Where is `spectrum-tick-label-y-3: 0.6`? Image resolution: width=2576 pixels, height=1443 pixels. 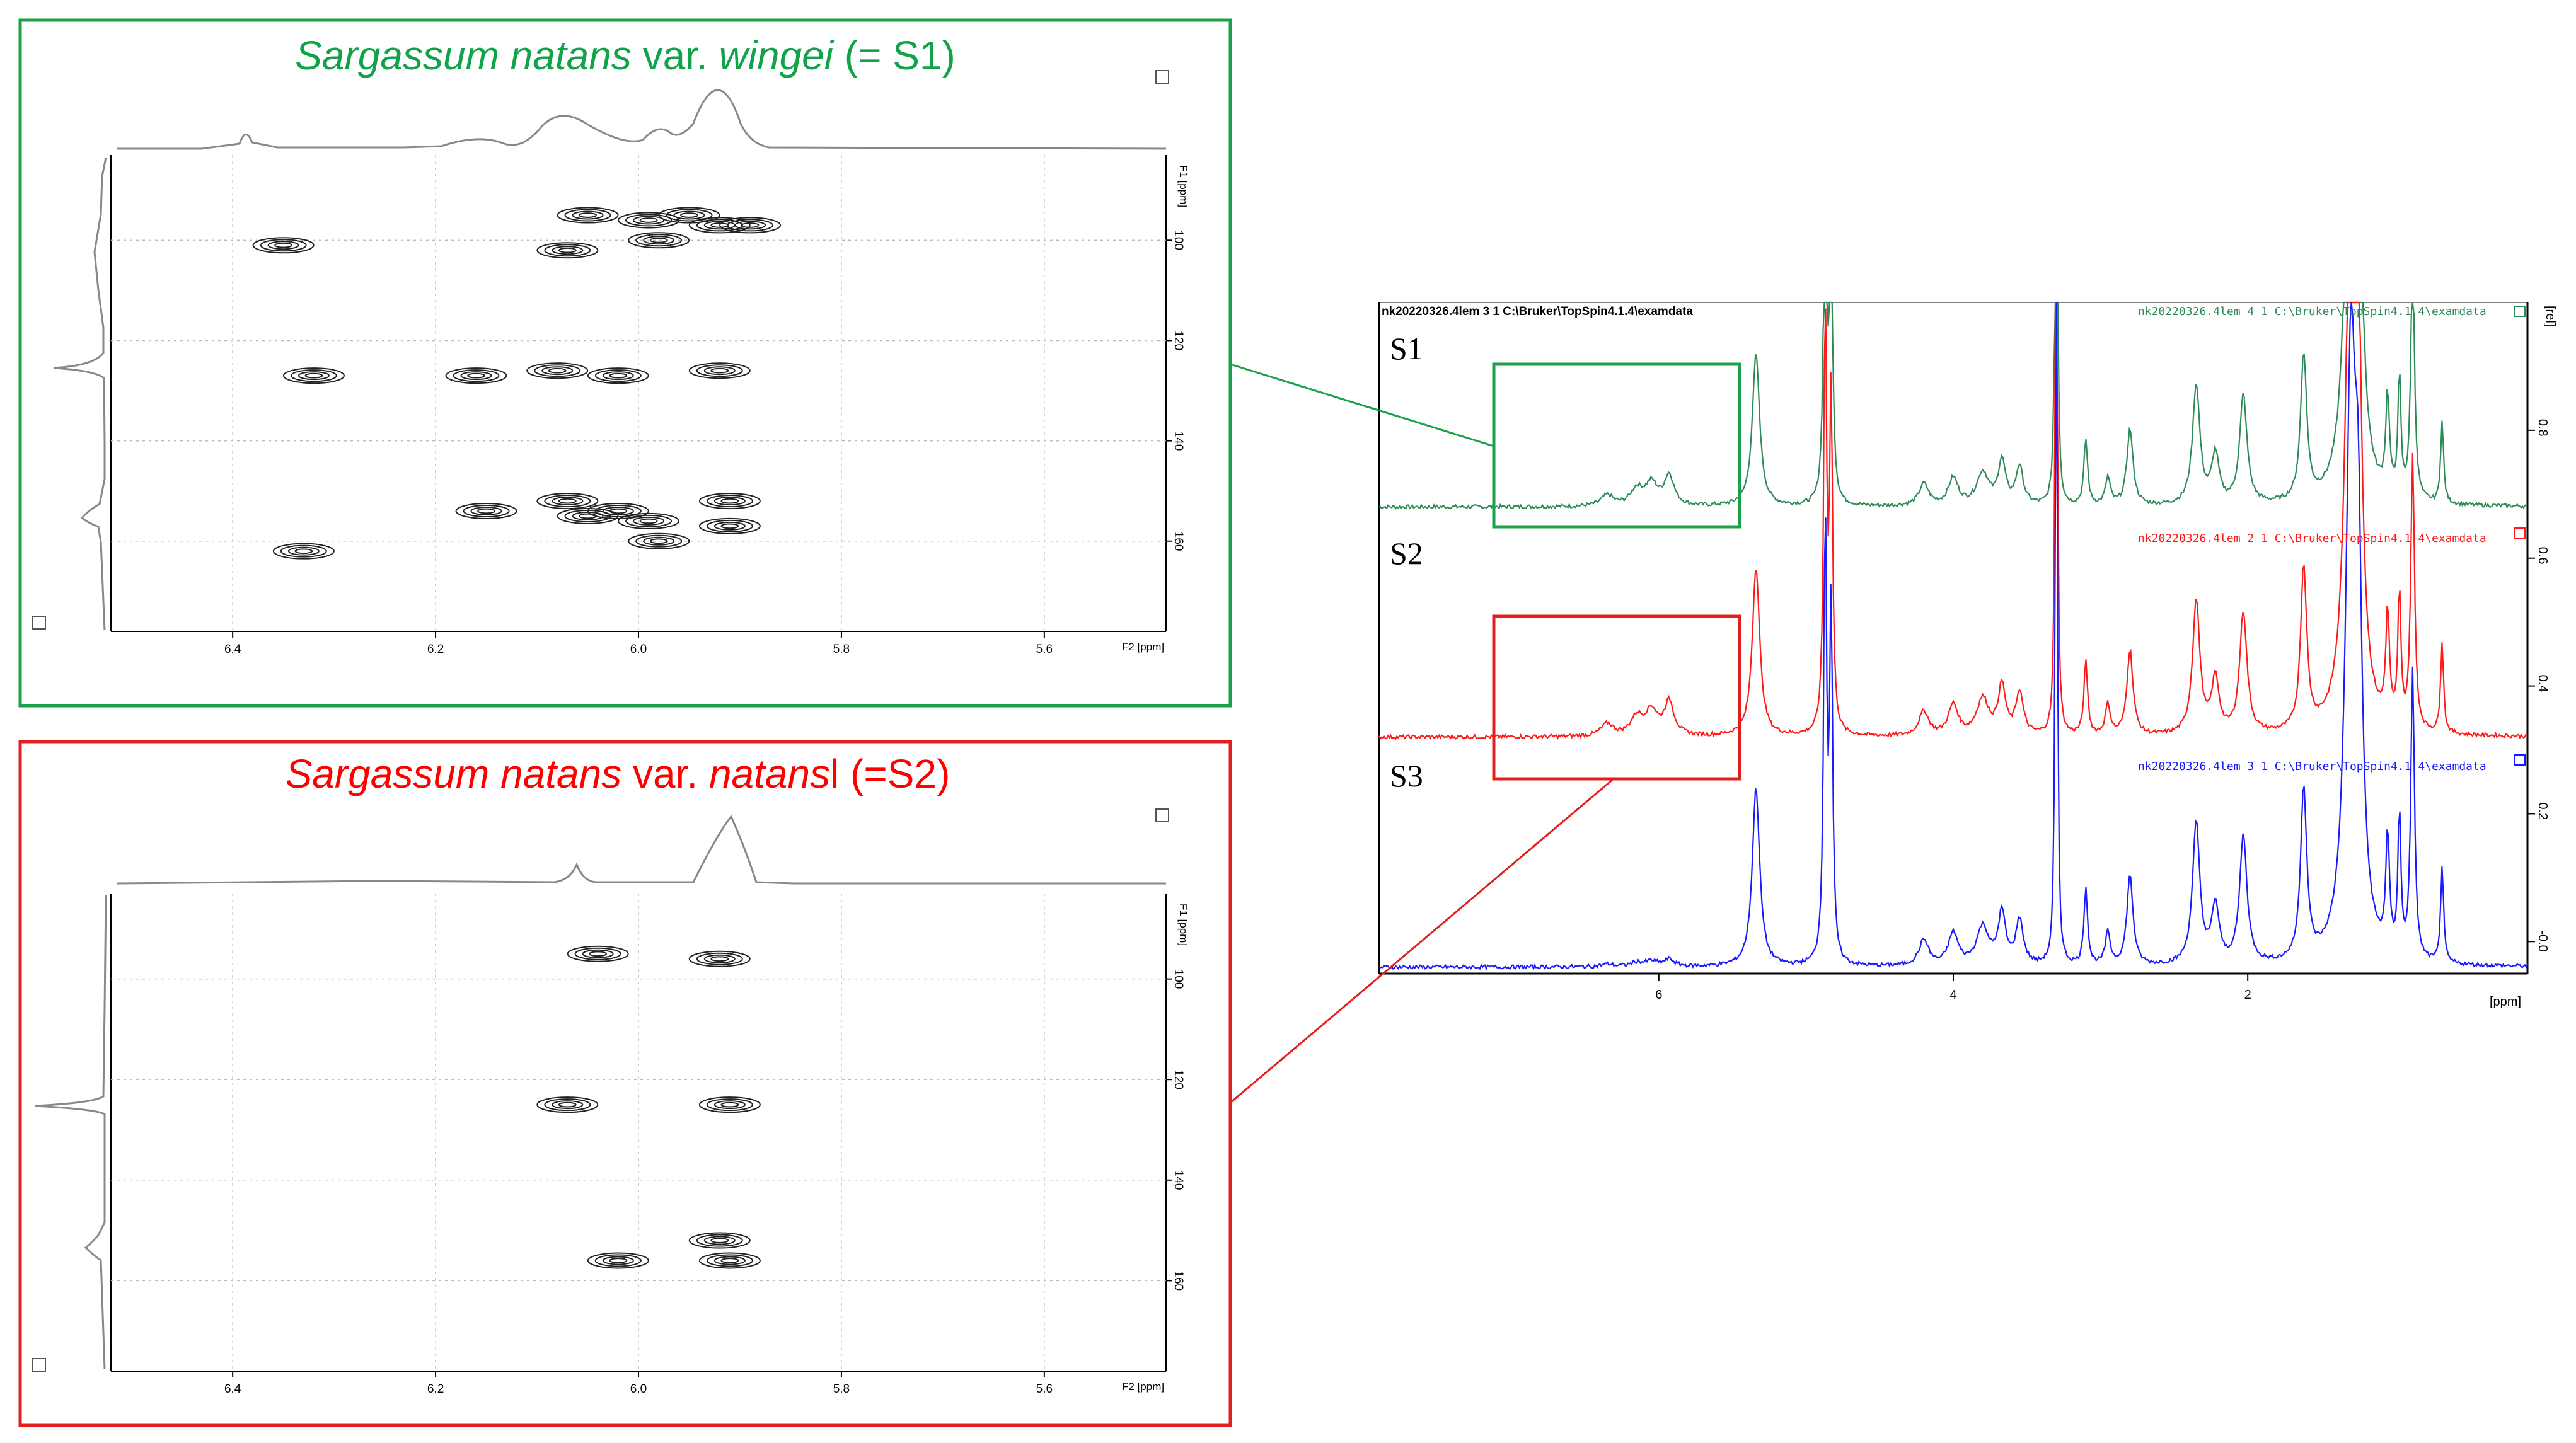 spectrum-tick-label-y-3: 0.6 is located at coordinates (2543, 556).